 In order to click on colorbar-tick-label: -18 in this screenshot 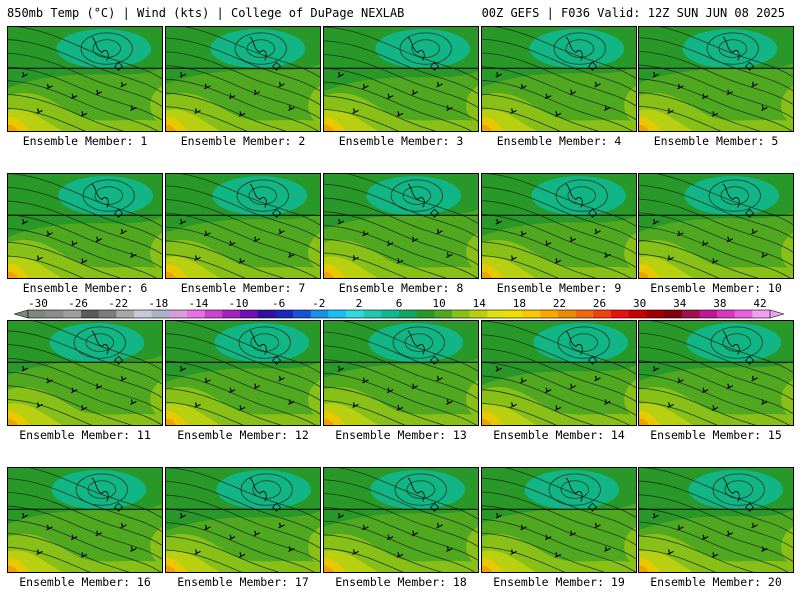, I will do `click(158, 303)`.